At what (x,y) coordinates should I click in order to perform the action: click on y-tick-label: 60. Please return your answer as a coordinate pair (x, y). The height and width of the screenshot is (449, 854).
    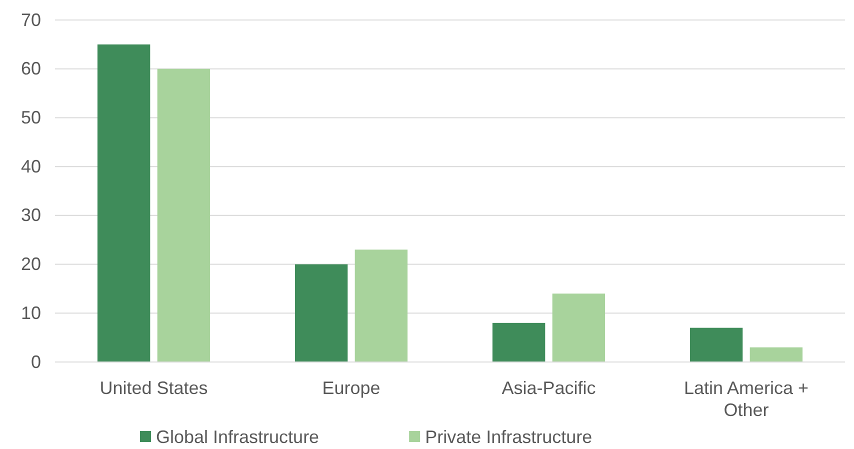
    Looking at the image, I should click on (30, 68).